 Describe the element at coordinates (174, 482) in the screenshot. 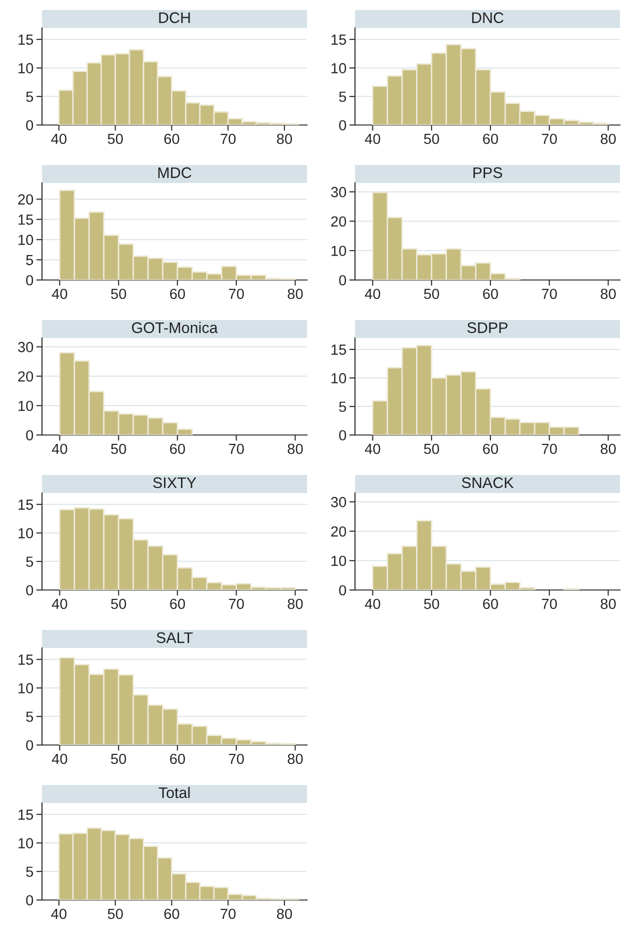

I see `chart-title: SIXTY` at that location.